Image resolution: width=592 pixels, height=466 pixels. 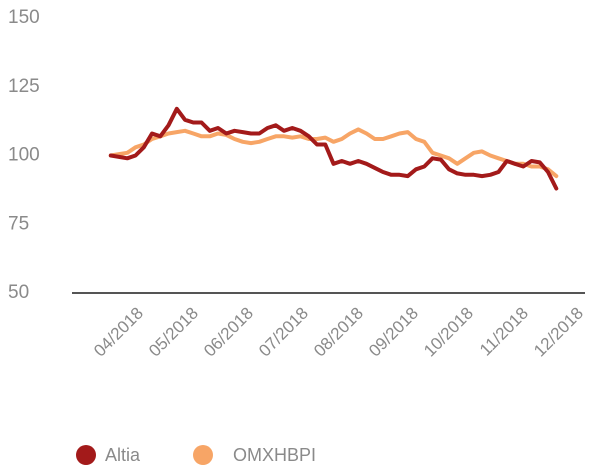 I want to click on legend-label: Altia, so click(x=123, y=455).